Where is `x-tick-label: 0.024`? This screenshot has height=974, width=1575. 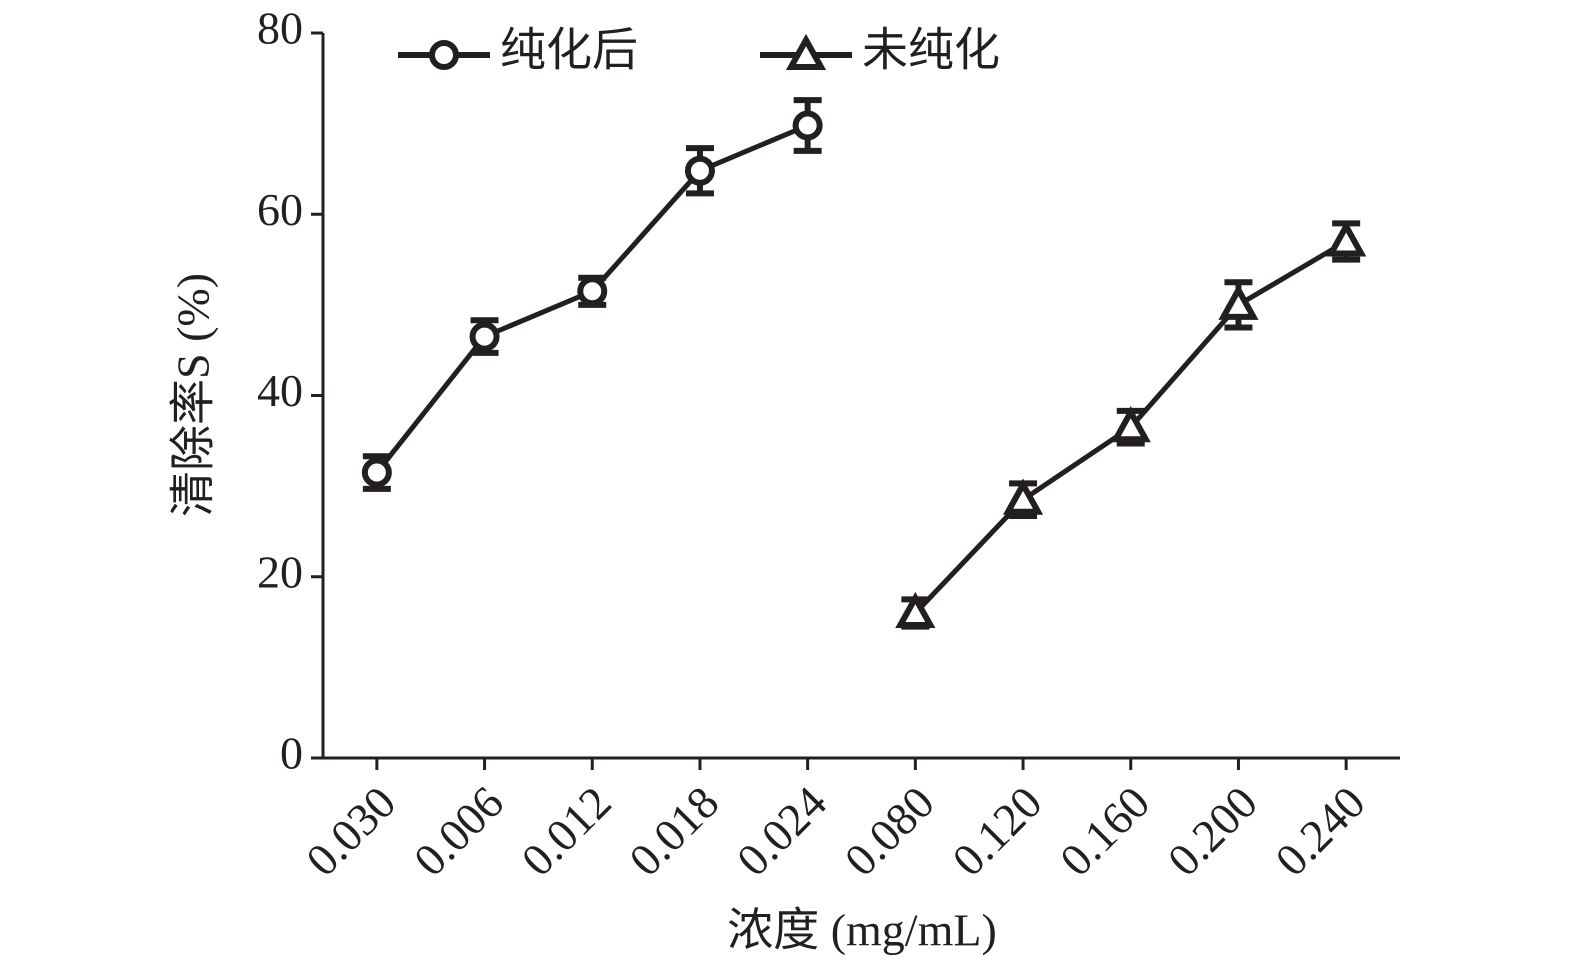 x-tick-label: 0.024 is located at coordinates (781, 830).